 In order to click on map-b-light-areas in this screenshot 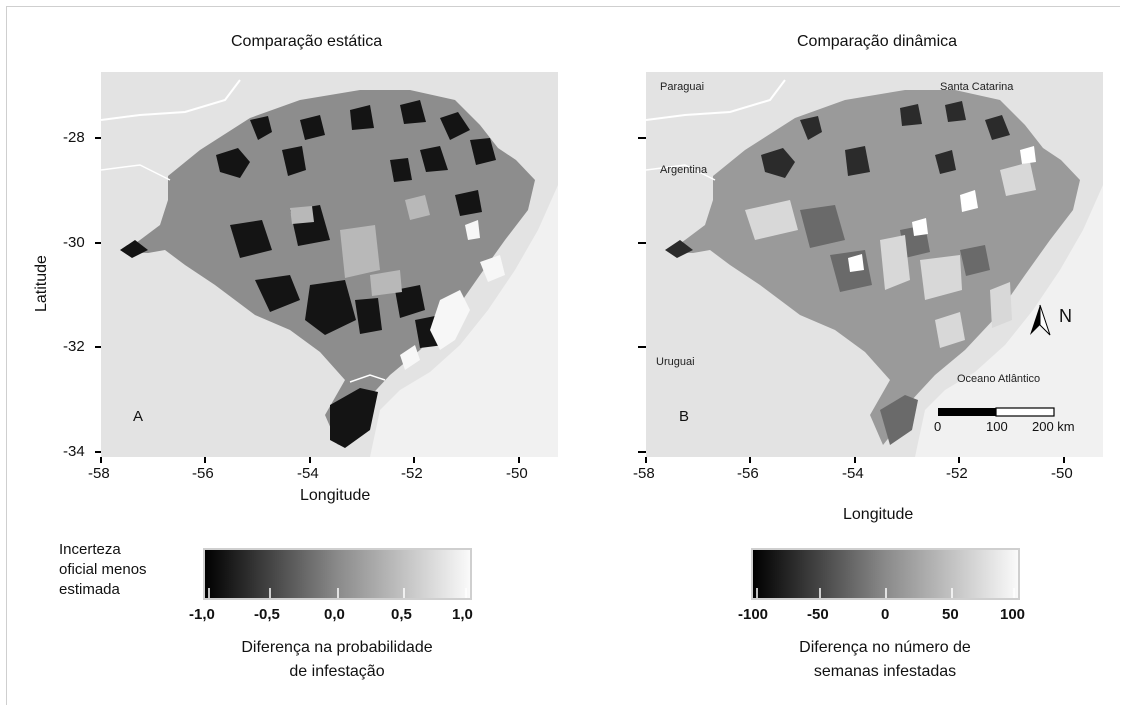, I will do `click(890, 255)`.